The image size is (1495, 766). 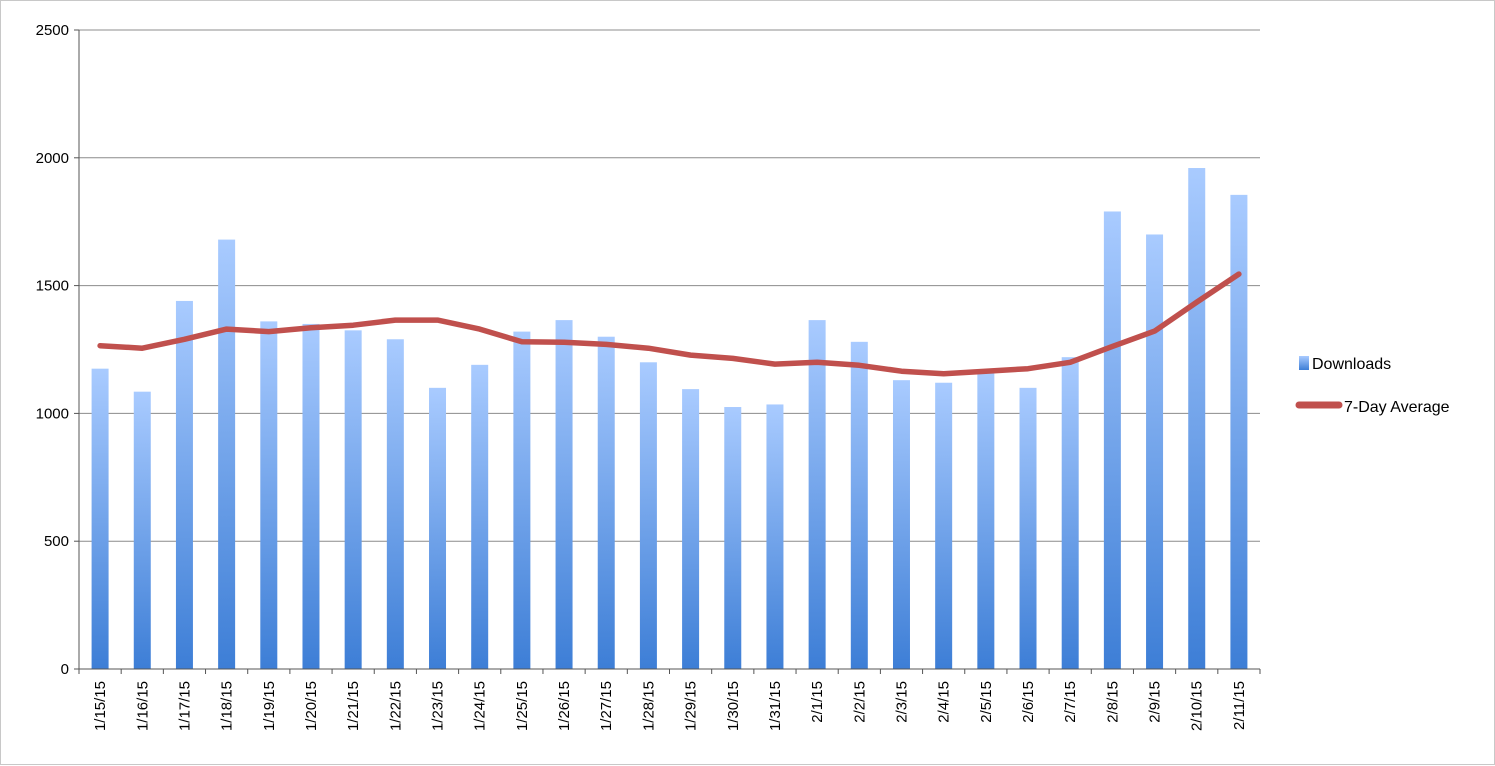 I want to click on x-tick-label: 2/10/15, so click(x=1197, y=706).